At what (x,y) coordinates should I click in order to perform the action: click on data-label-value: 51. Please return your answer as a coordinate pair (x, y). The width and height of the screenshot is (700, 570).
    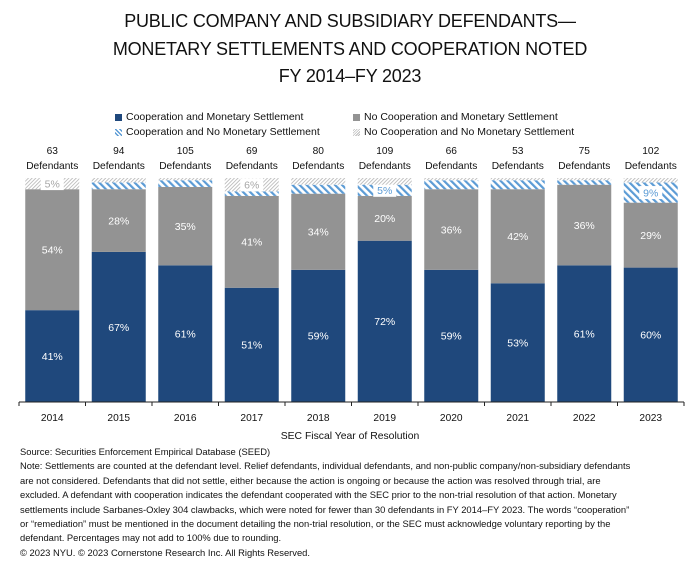
    Looking at the image, I should click on (247, 346).